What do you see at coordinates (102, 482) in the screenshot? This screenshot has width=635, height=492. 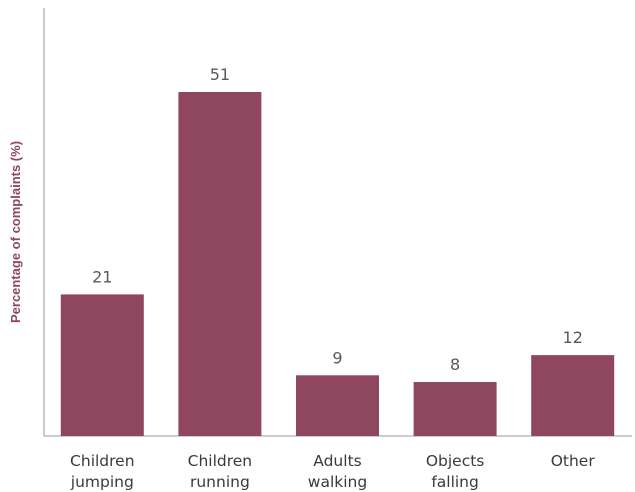 I see `x-tick-label-line: jumping` at bounding box center [102, 482].